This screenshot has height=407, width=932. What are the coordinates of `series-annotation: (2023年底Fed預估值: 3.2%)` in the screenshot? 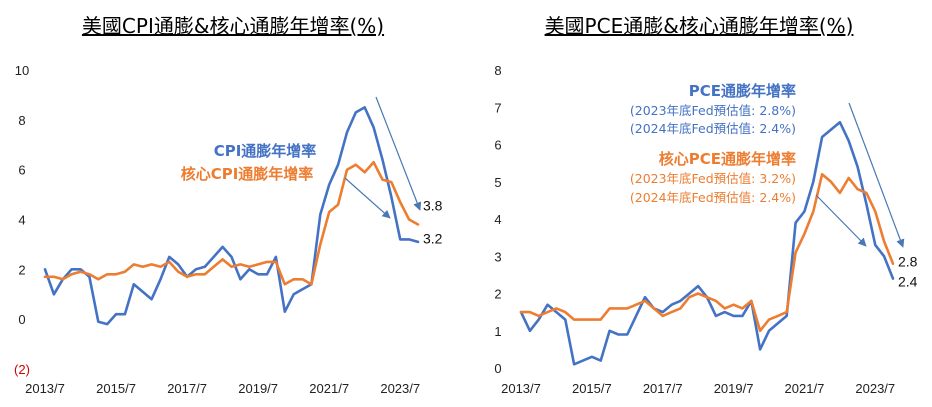 It's located at (713, 178).